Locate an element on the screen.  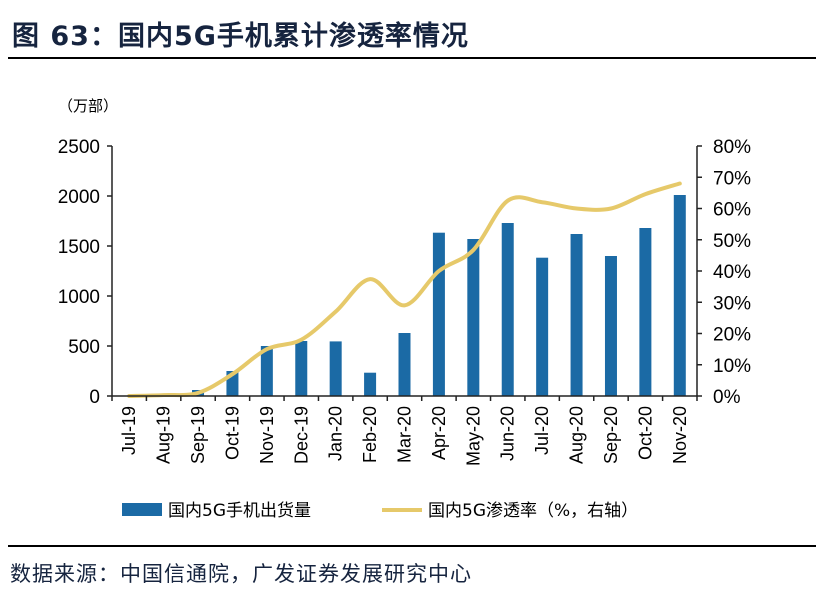
x-tick-label: Oct-19 is located at coordinates (232, 433).